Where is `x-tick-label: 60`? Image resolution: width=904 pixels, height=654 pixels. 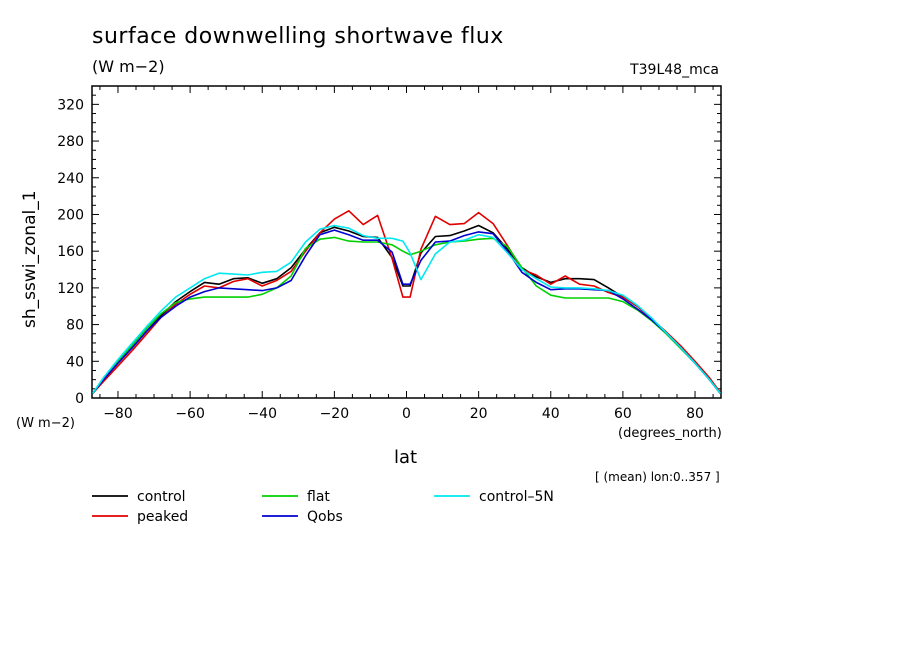 x-tick-label: 60 is located at coordinates (623, 414).